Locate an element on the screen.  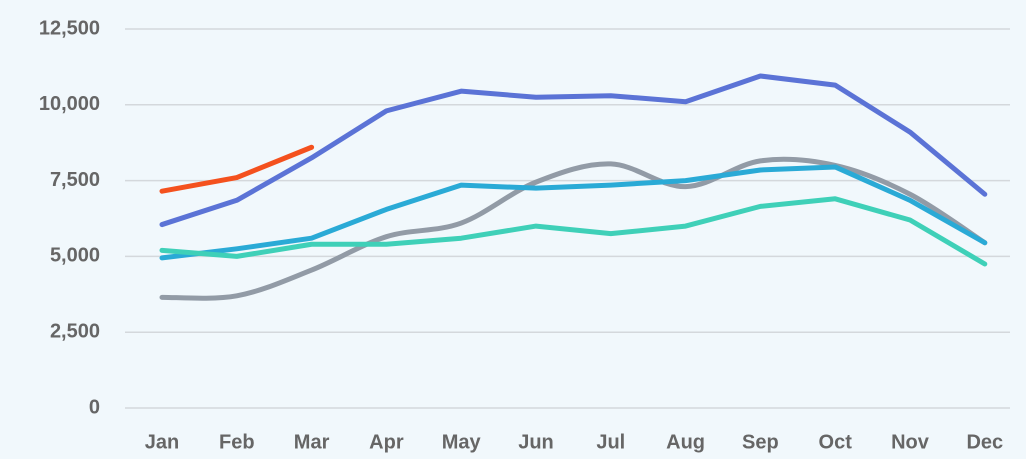
y-tick-label: 2,500 is located at coordinates (75, 331).